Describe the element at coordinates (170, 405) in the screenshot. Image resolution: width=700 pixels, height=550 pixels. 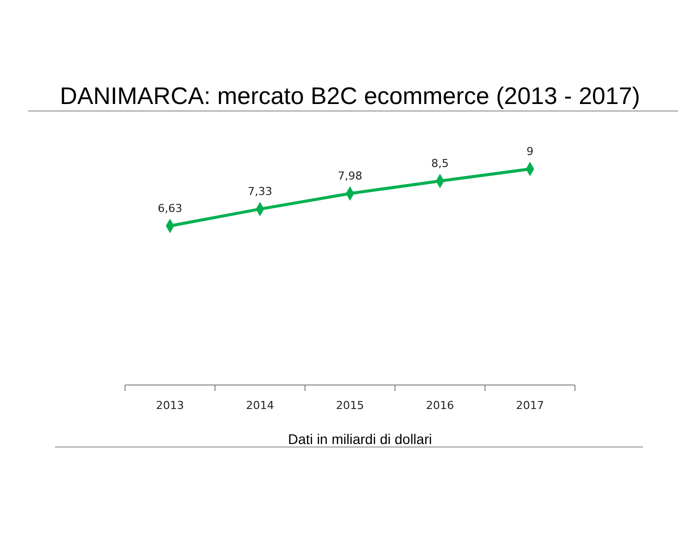
I see `x-tick-label: 2013` at that location.